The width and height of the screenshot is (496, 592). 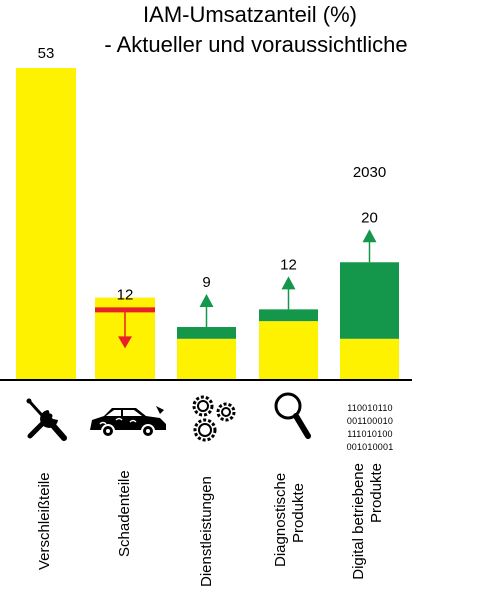 What do you see at coordinates (370, 447) in the screenshot?
I see `binary-line: 001010001` at bounding box center [370, 447].